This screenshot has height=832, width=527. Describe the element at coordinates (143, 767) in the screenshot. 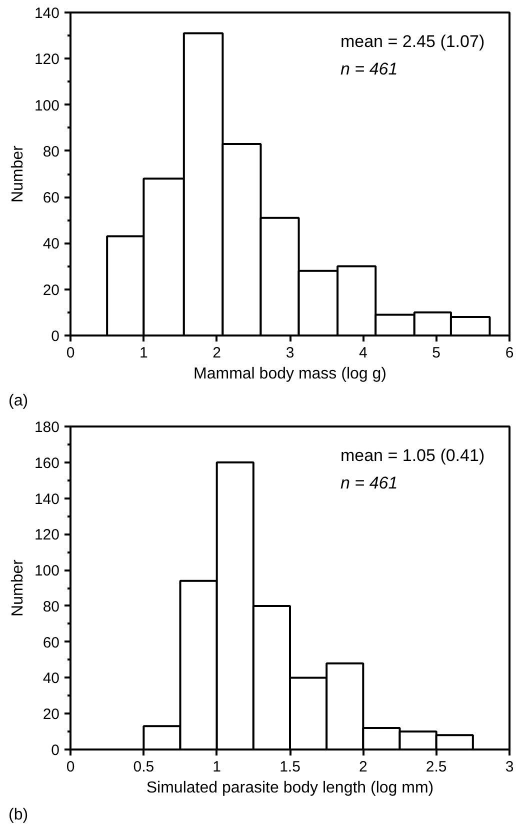

I see `x-tick-label: 0.5` at that location.